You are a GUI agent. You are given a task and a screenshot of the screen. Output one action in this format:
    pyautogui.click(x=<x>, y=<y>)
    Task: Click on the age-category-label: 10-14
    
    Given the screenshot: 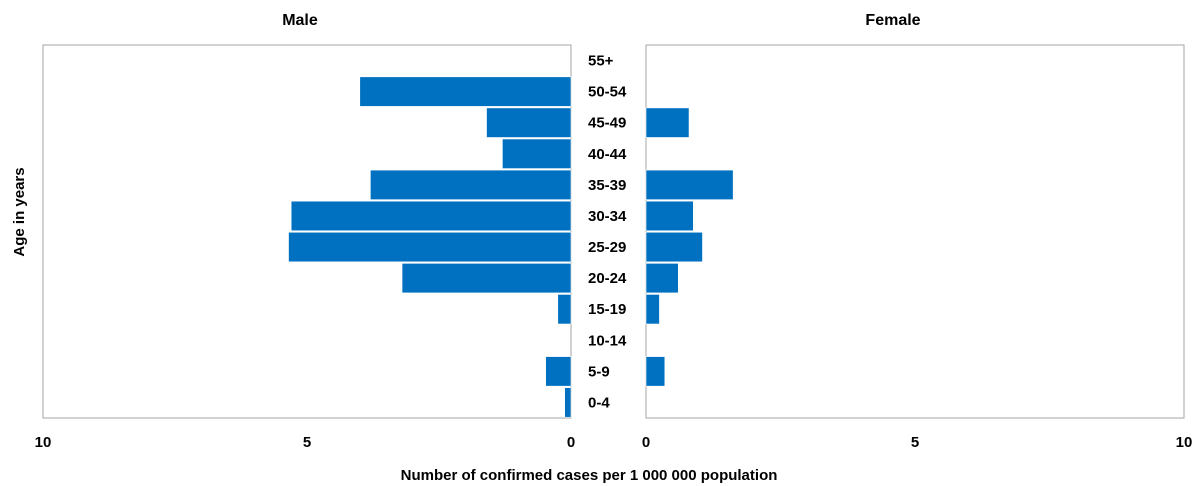 What is the action you would take?
    pyautogui.click(x=607, y=340)
    